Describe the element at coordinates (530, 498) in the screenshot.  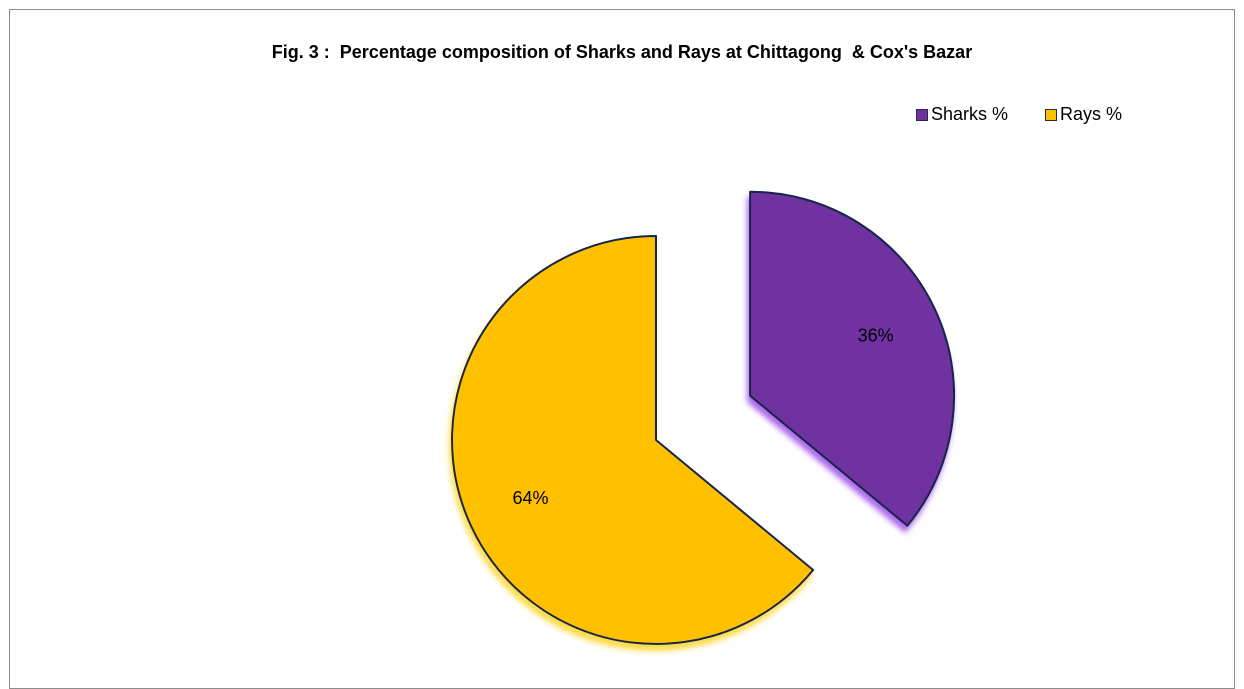
I see `data-label-rays: 64%` at that location.